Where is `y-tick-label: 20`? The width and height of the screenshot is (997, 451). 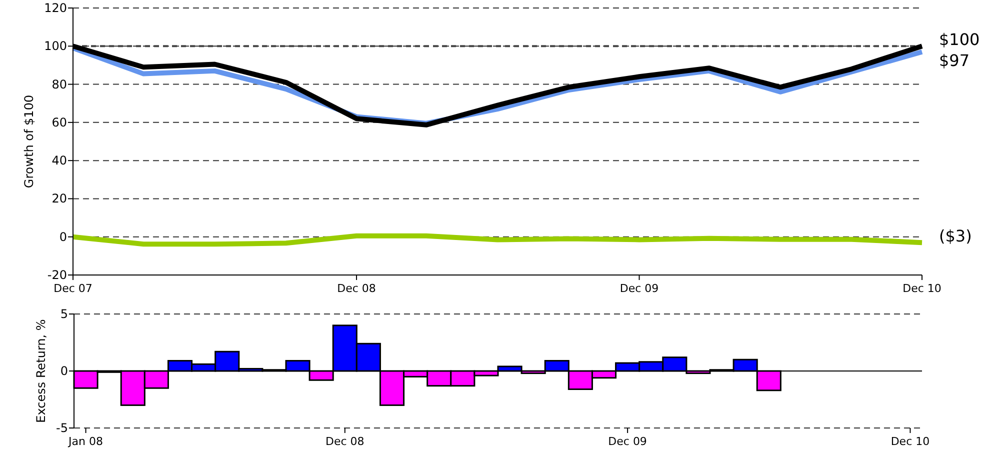 y-tick-label: 20 is located at coordinates (59, 199).